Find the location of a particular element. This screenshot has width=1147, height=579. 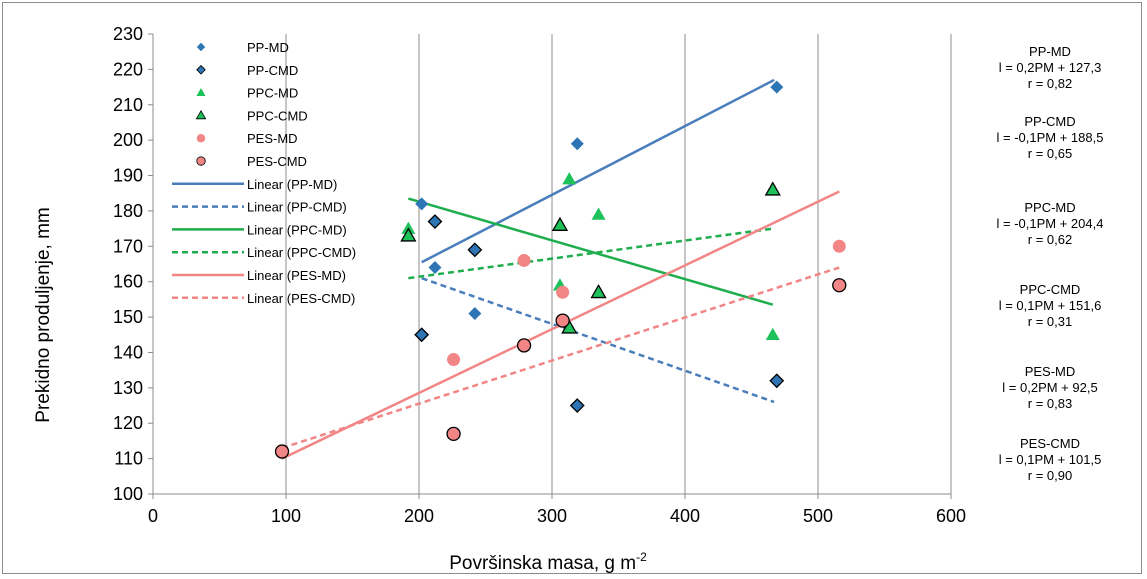

y-tick-label: 170 is located at coordinates (128, 246).